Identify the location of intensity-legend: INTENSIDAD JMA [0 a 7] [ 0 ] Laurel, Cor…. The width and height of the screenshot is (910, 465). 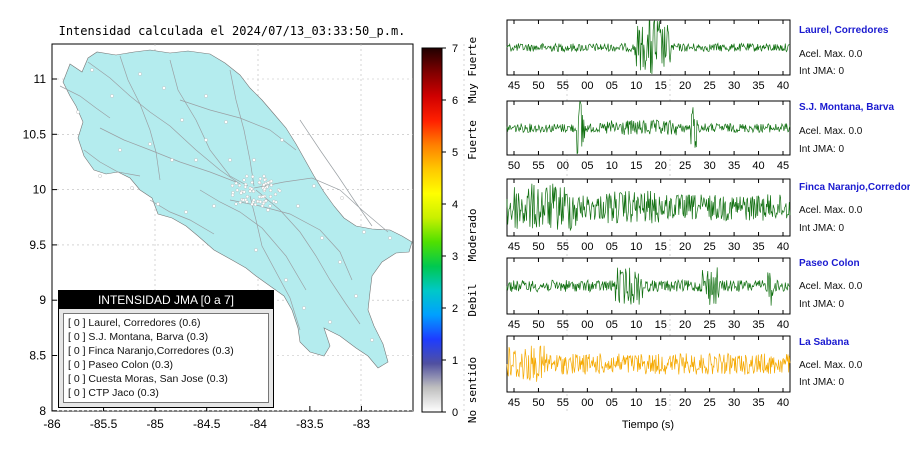
(166, 349).